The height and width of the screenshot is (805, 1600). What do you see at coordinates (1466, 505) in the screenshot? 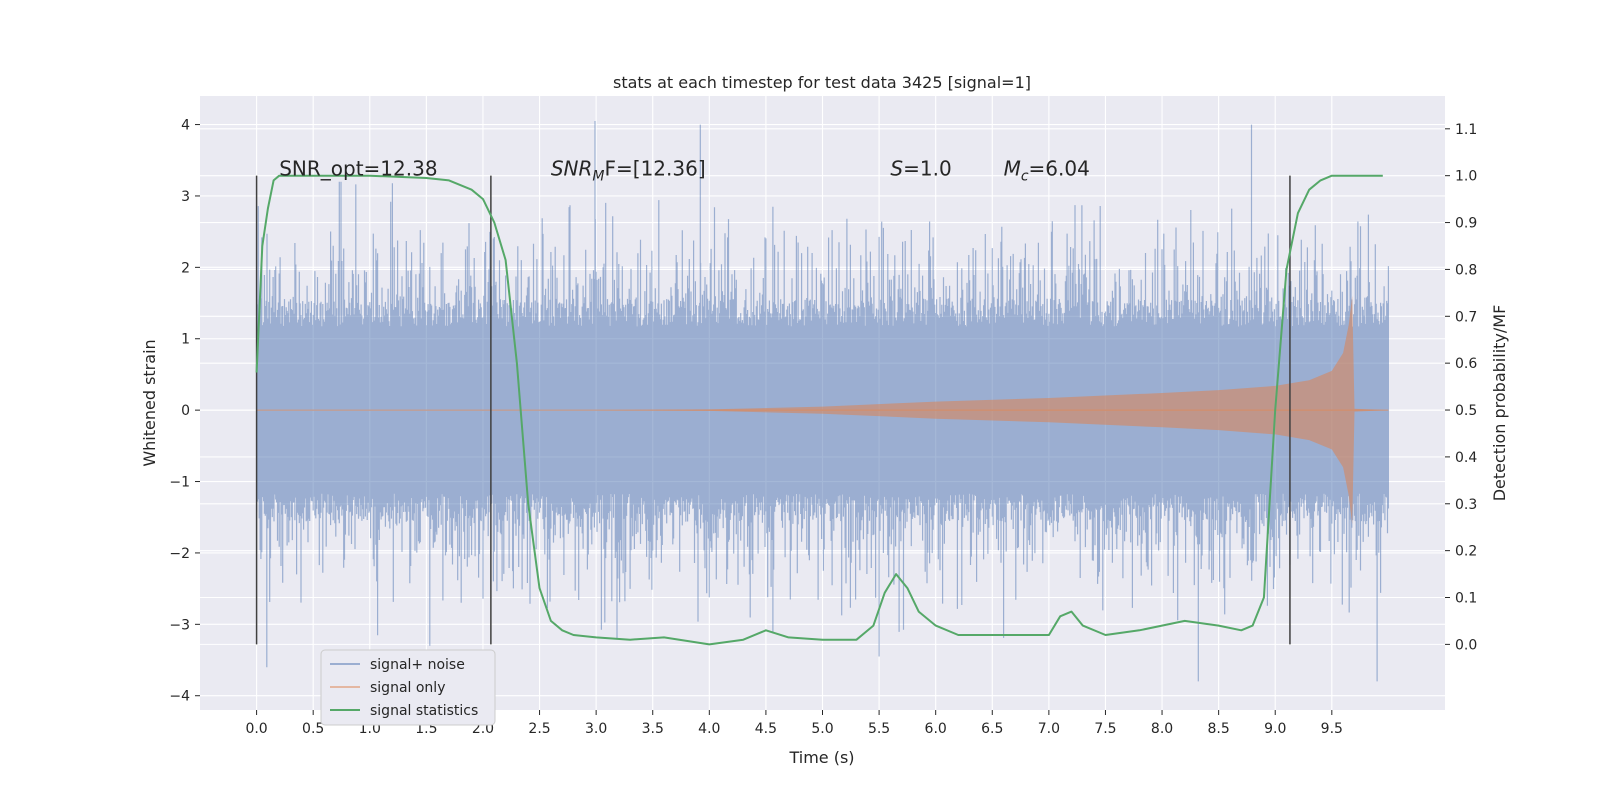
I see `y2-tick-label: 0.3` at bounding box center [1466, 505].